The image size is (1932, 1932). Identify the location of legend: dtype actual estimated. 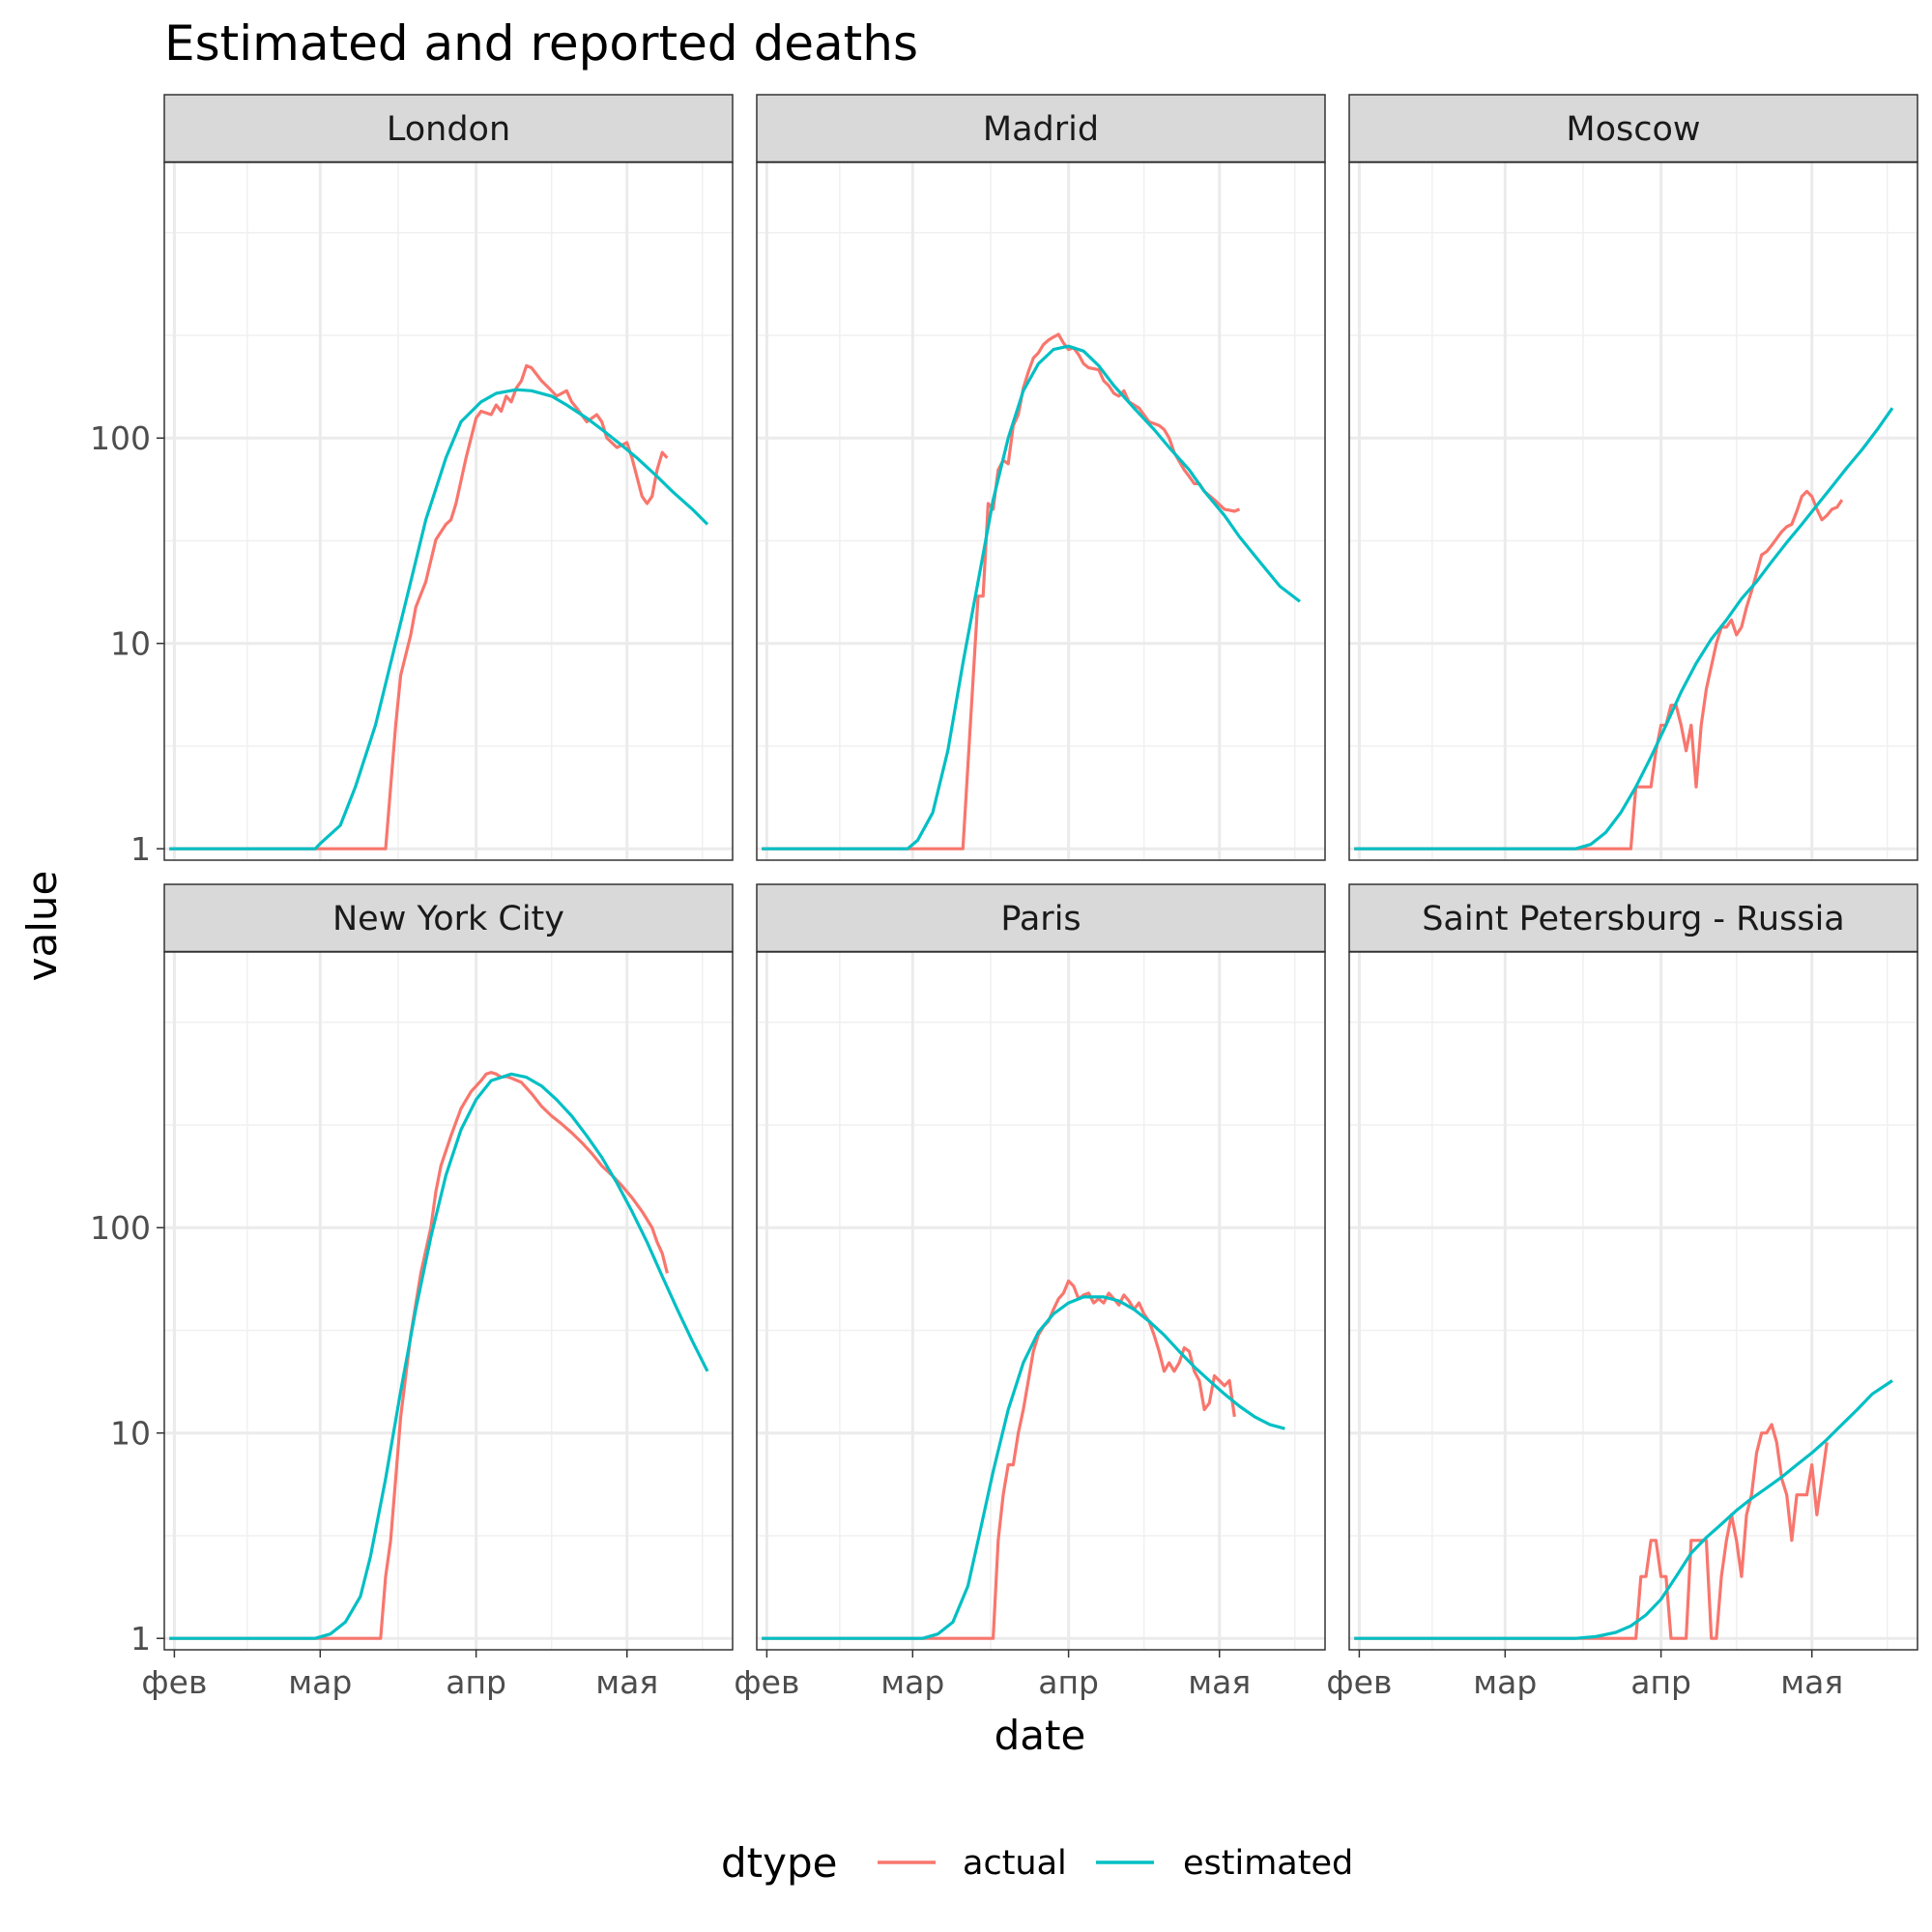
(1037, 1863).